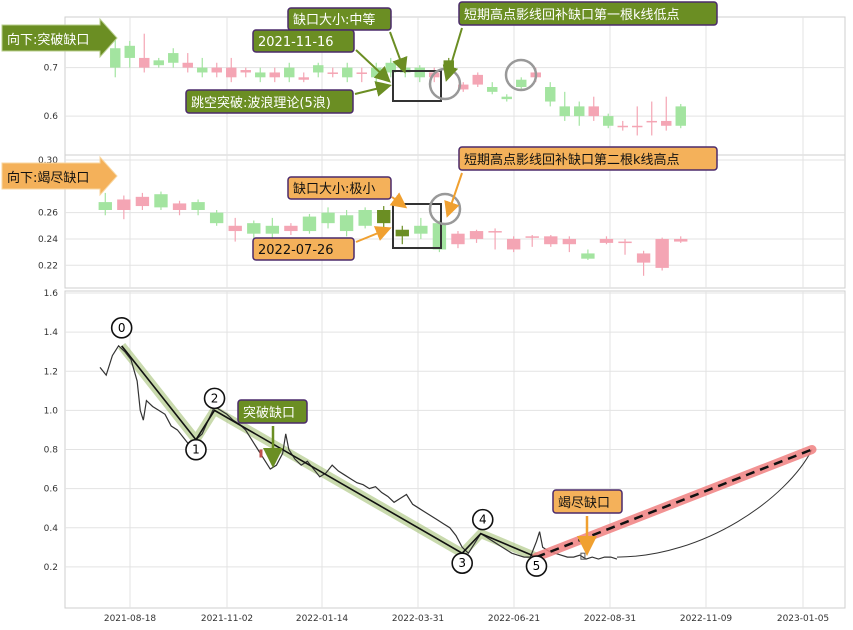 The width and height of the screenshot is (853, 630). I want to click on bottom-xtick-4: 2022-06-21, so click(514, 619).